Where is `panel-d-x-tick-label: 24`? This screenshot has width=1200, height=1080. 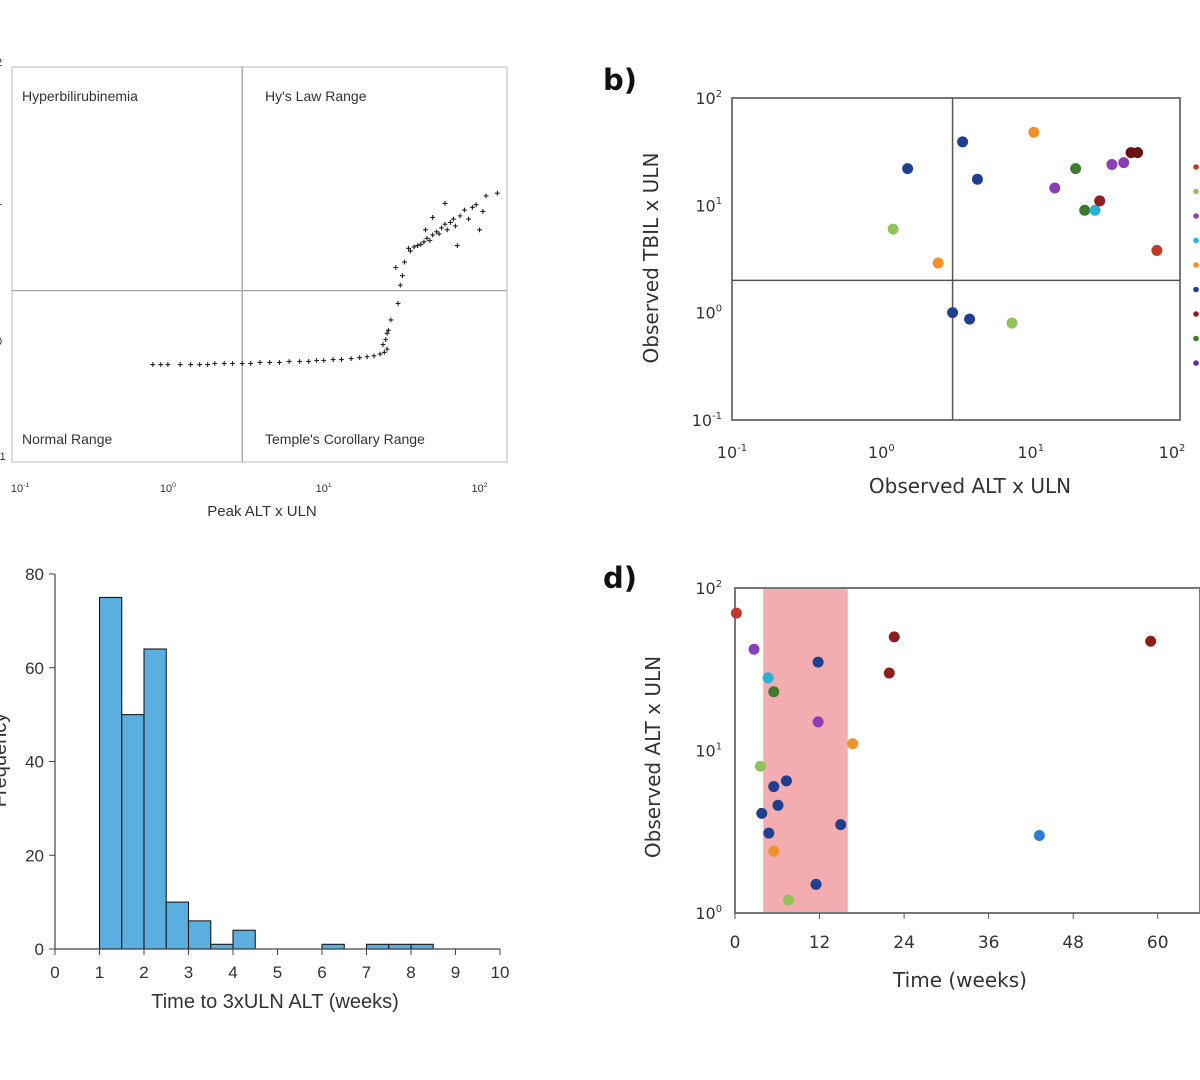 panel-d-x-tick-label: 24 is located at coordinates (904, 943).